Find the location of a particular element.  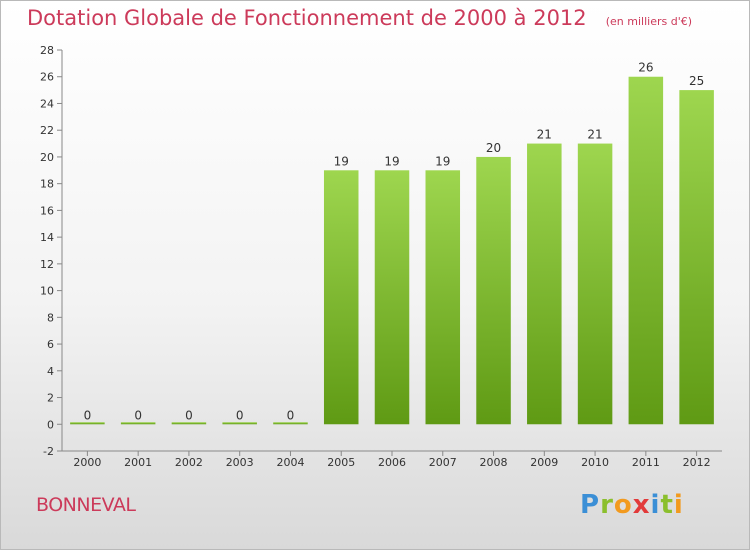

data-label: 26 is located at coordinates (645, 68).